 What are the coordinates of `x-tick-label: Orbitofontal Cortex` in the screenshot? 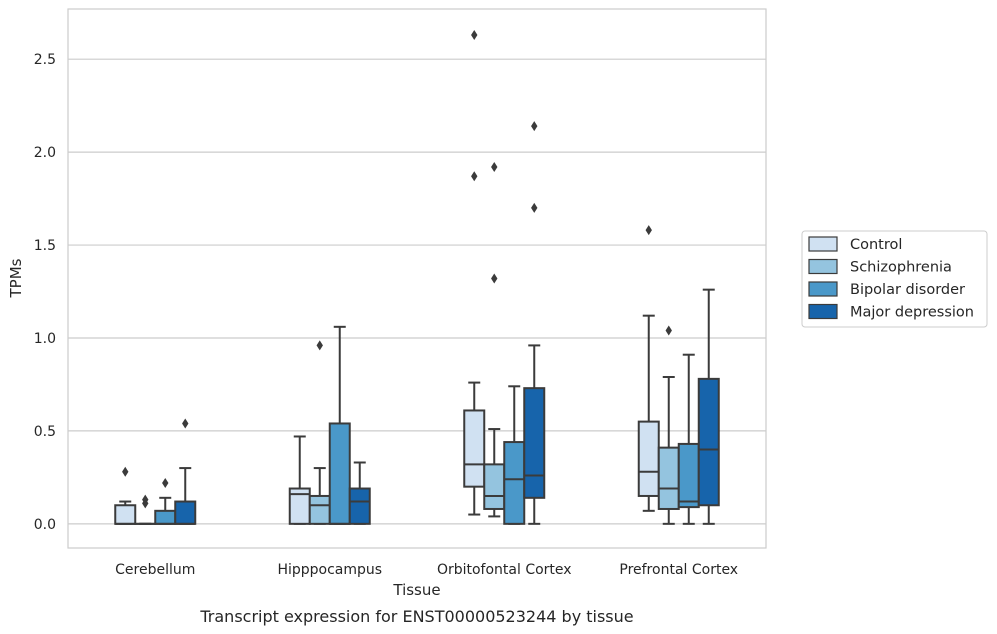 It's located at (504, 570).